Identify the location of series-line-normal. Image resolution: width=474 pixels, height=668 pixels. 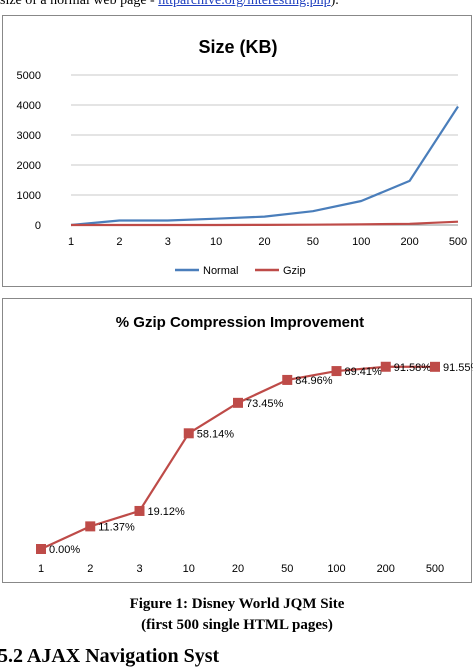
(264, 166).